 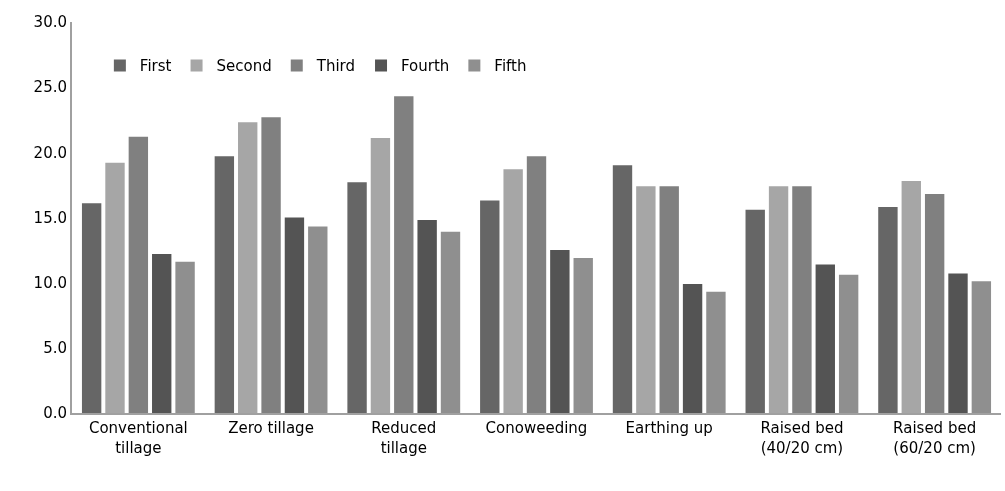 What do you see at coordinates (50, 87) in the screenshot?
I see `y-tick-label: 25.0` at bounding box center [50, 87].